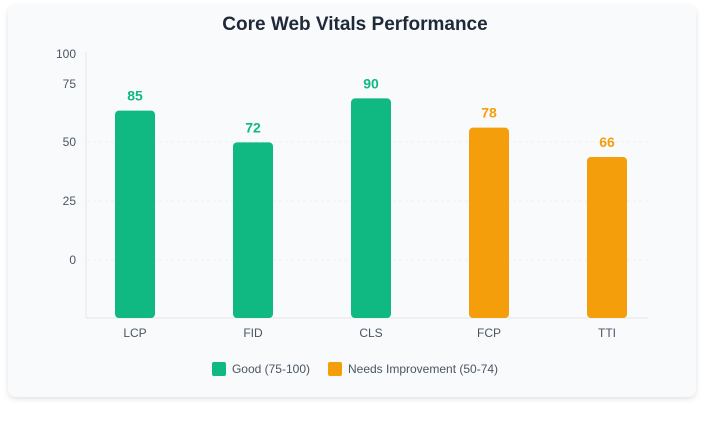 Image resolution: width=710 pixels, height=425 pixels. Describe the element at coordinates (371, 208) in the screenshot. I see `bar-cls` at that location.